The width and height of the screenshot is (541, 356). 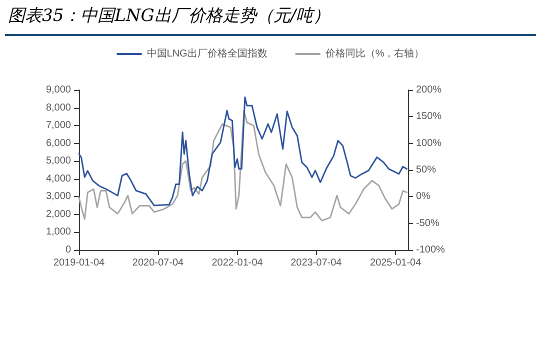 I want to click on y-tick-label: 7,000, so click(x=59, y=126).